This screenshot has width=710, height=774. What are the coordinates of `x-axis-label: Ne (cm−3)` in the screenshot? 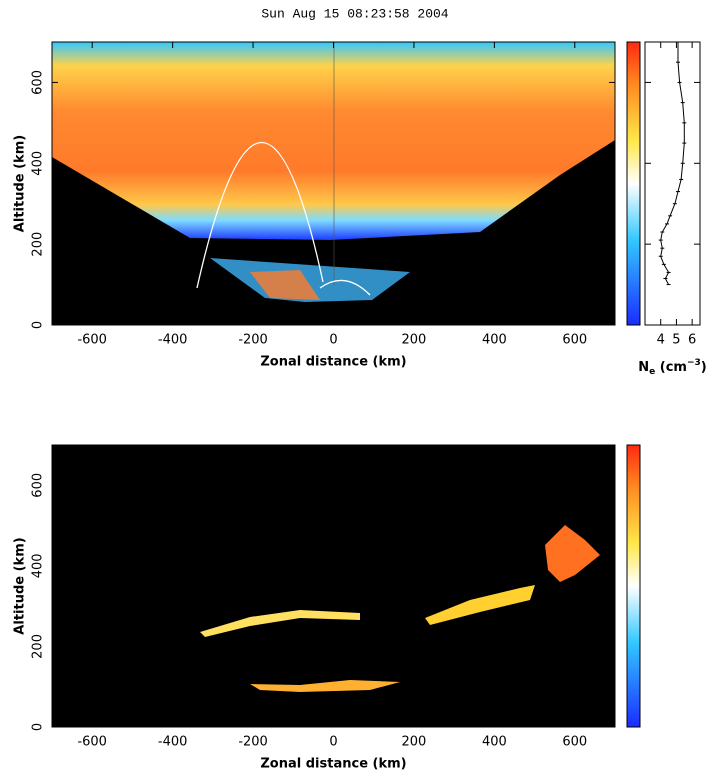 It's located at (672, 367).